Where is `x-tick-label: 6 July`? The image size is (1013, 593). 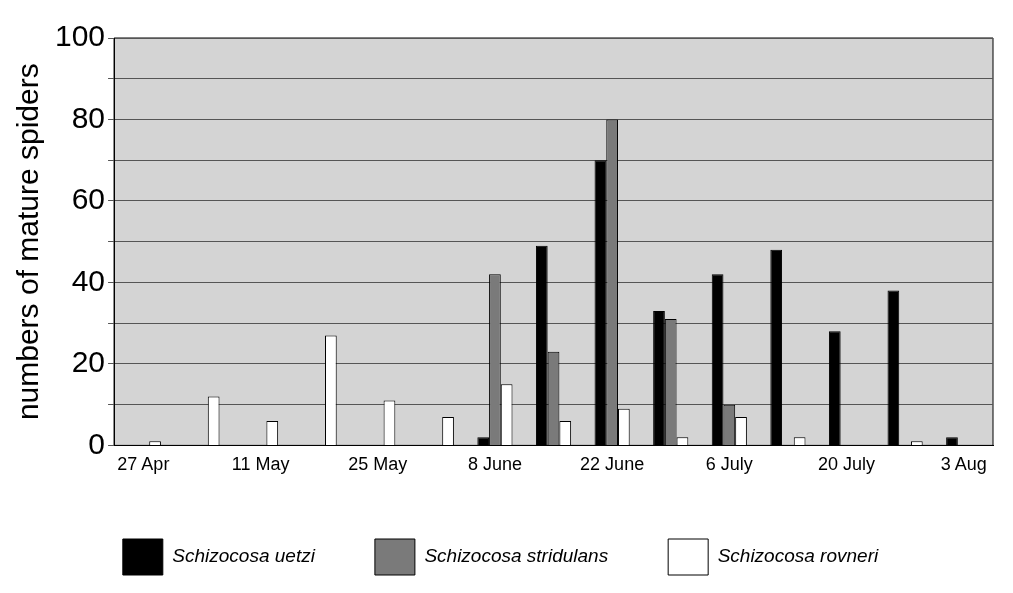 x-tick-label: 6 July is located at coordinates (729, 464).